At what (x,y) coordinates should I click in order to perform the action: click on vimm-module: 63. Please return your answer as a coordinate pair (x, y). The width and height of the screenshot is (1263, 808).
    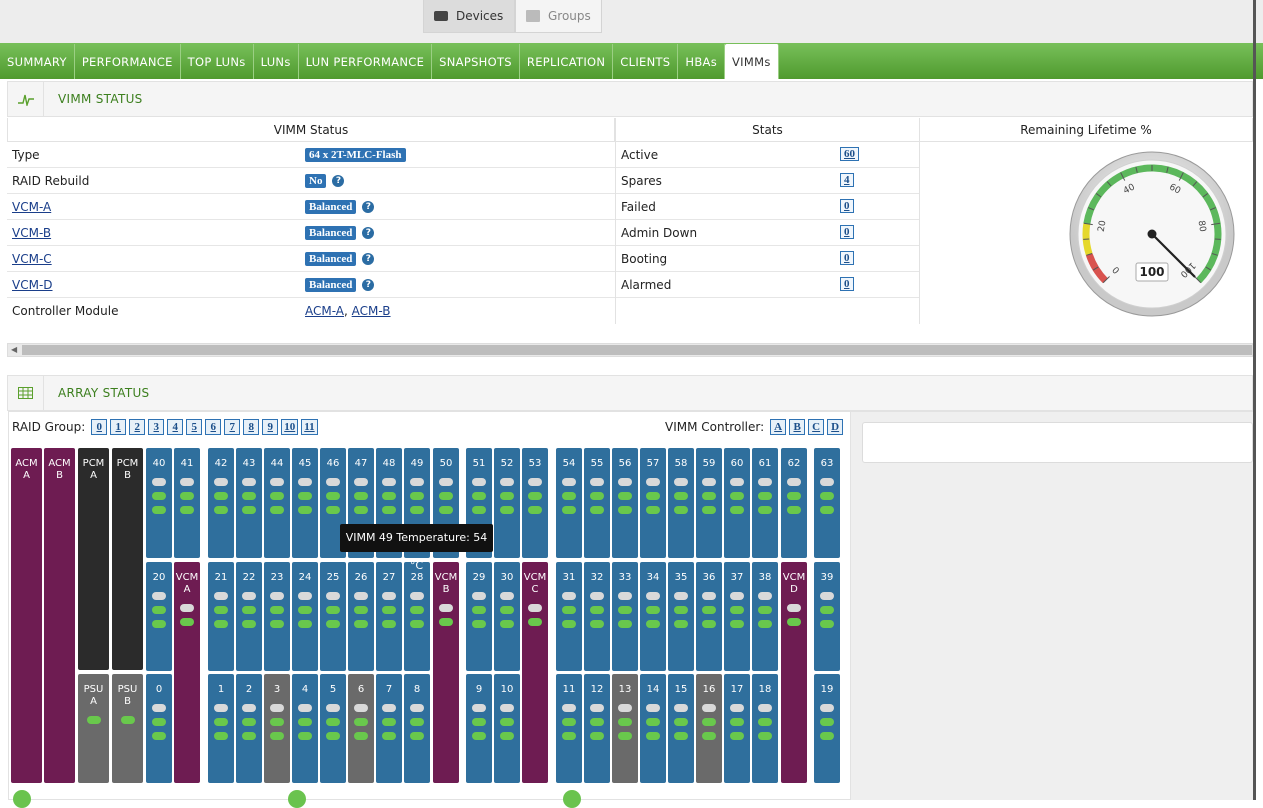
    Looking at the image, I should click on (827, 503).